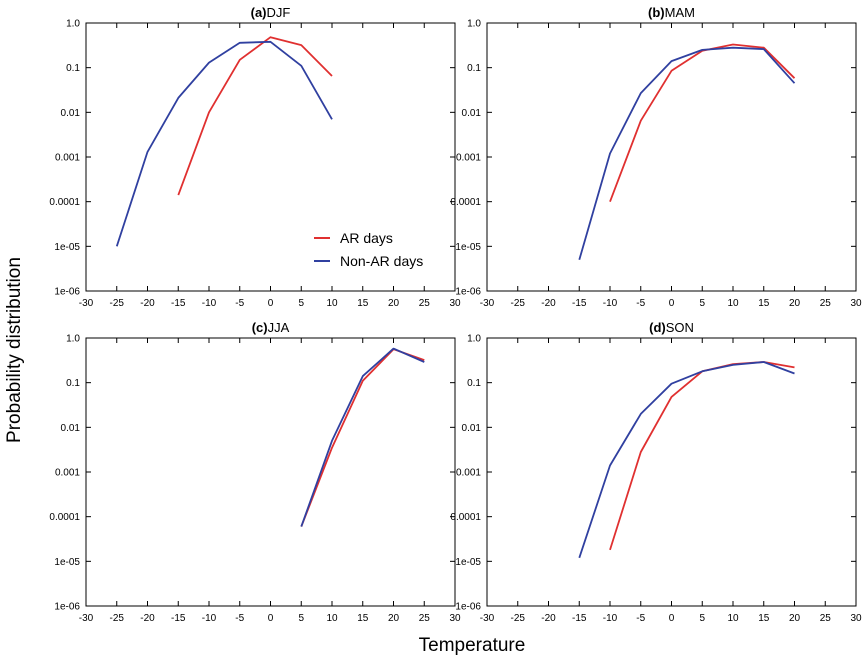 This screenshot has height=658, width=866. I want to click on legend: AR days Non-AR days, so click(368, 249).